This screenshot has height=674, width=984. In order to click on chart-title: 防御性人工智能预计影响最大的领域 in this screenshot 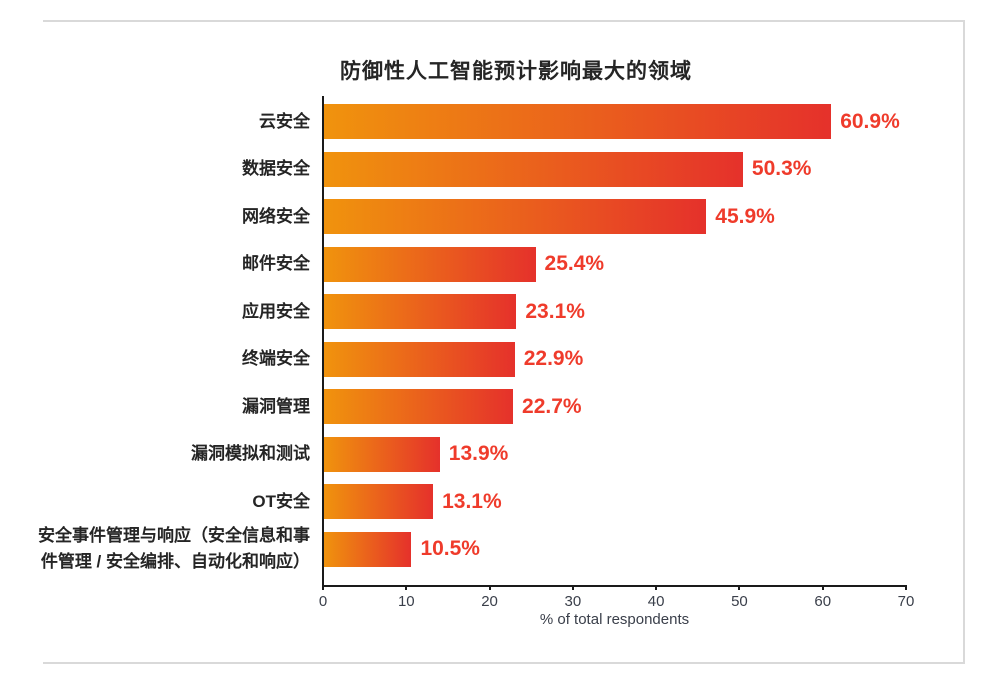, I will do `click(516, 71)`.